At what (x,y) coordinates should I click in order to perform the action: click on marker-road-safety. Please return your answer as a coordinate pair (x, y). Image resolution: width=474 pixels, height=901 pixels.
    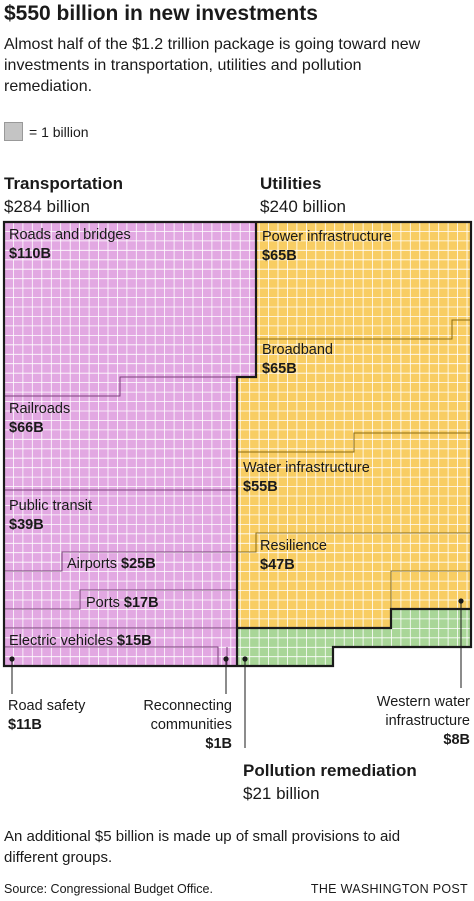
    Looking at the image, I should click on (12, 659).